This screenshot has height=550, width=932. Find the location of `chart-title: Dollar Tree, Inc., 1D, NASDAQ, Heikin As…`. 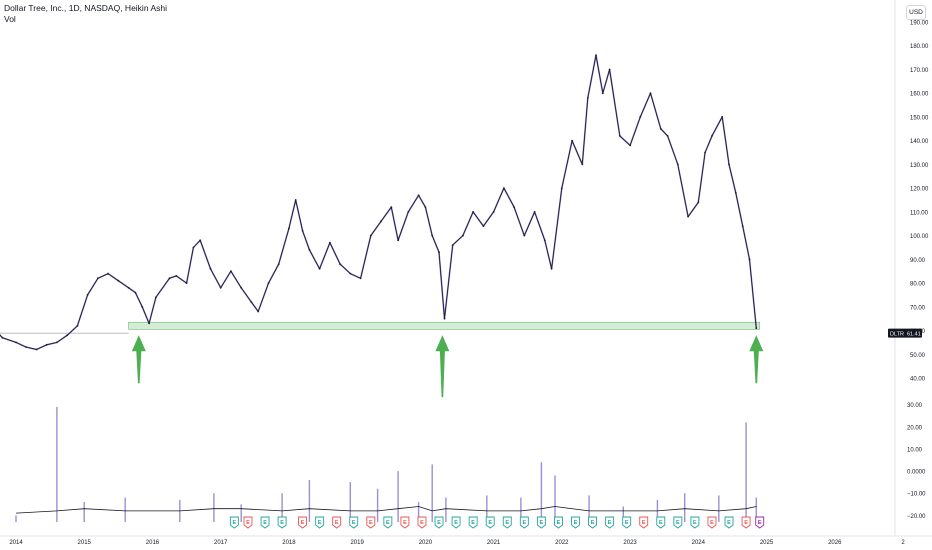

chart-title: Dollar Tree, Inc., 1D, NASDAQ, Heikin As… is located at coordinates (85, 8).